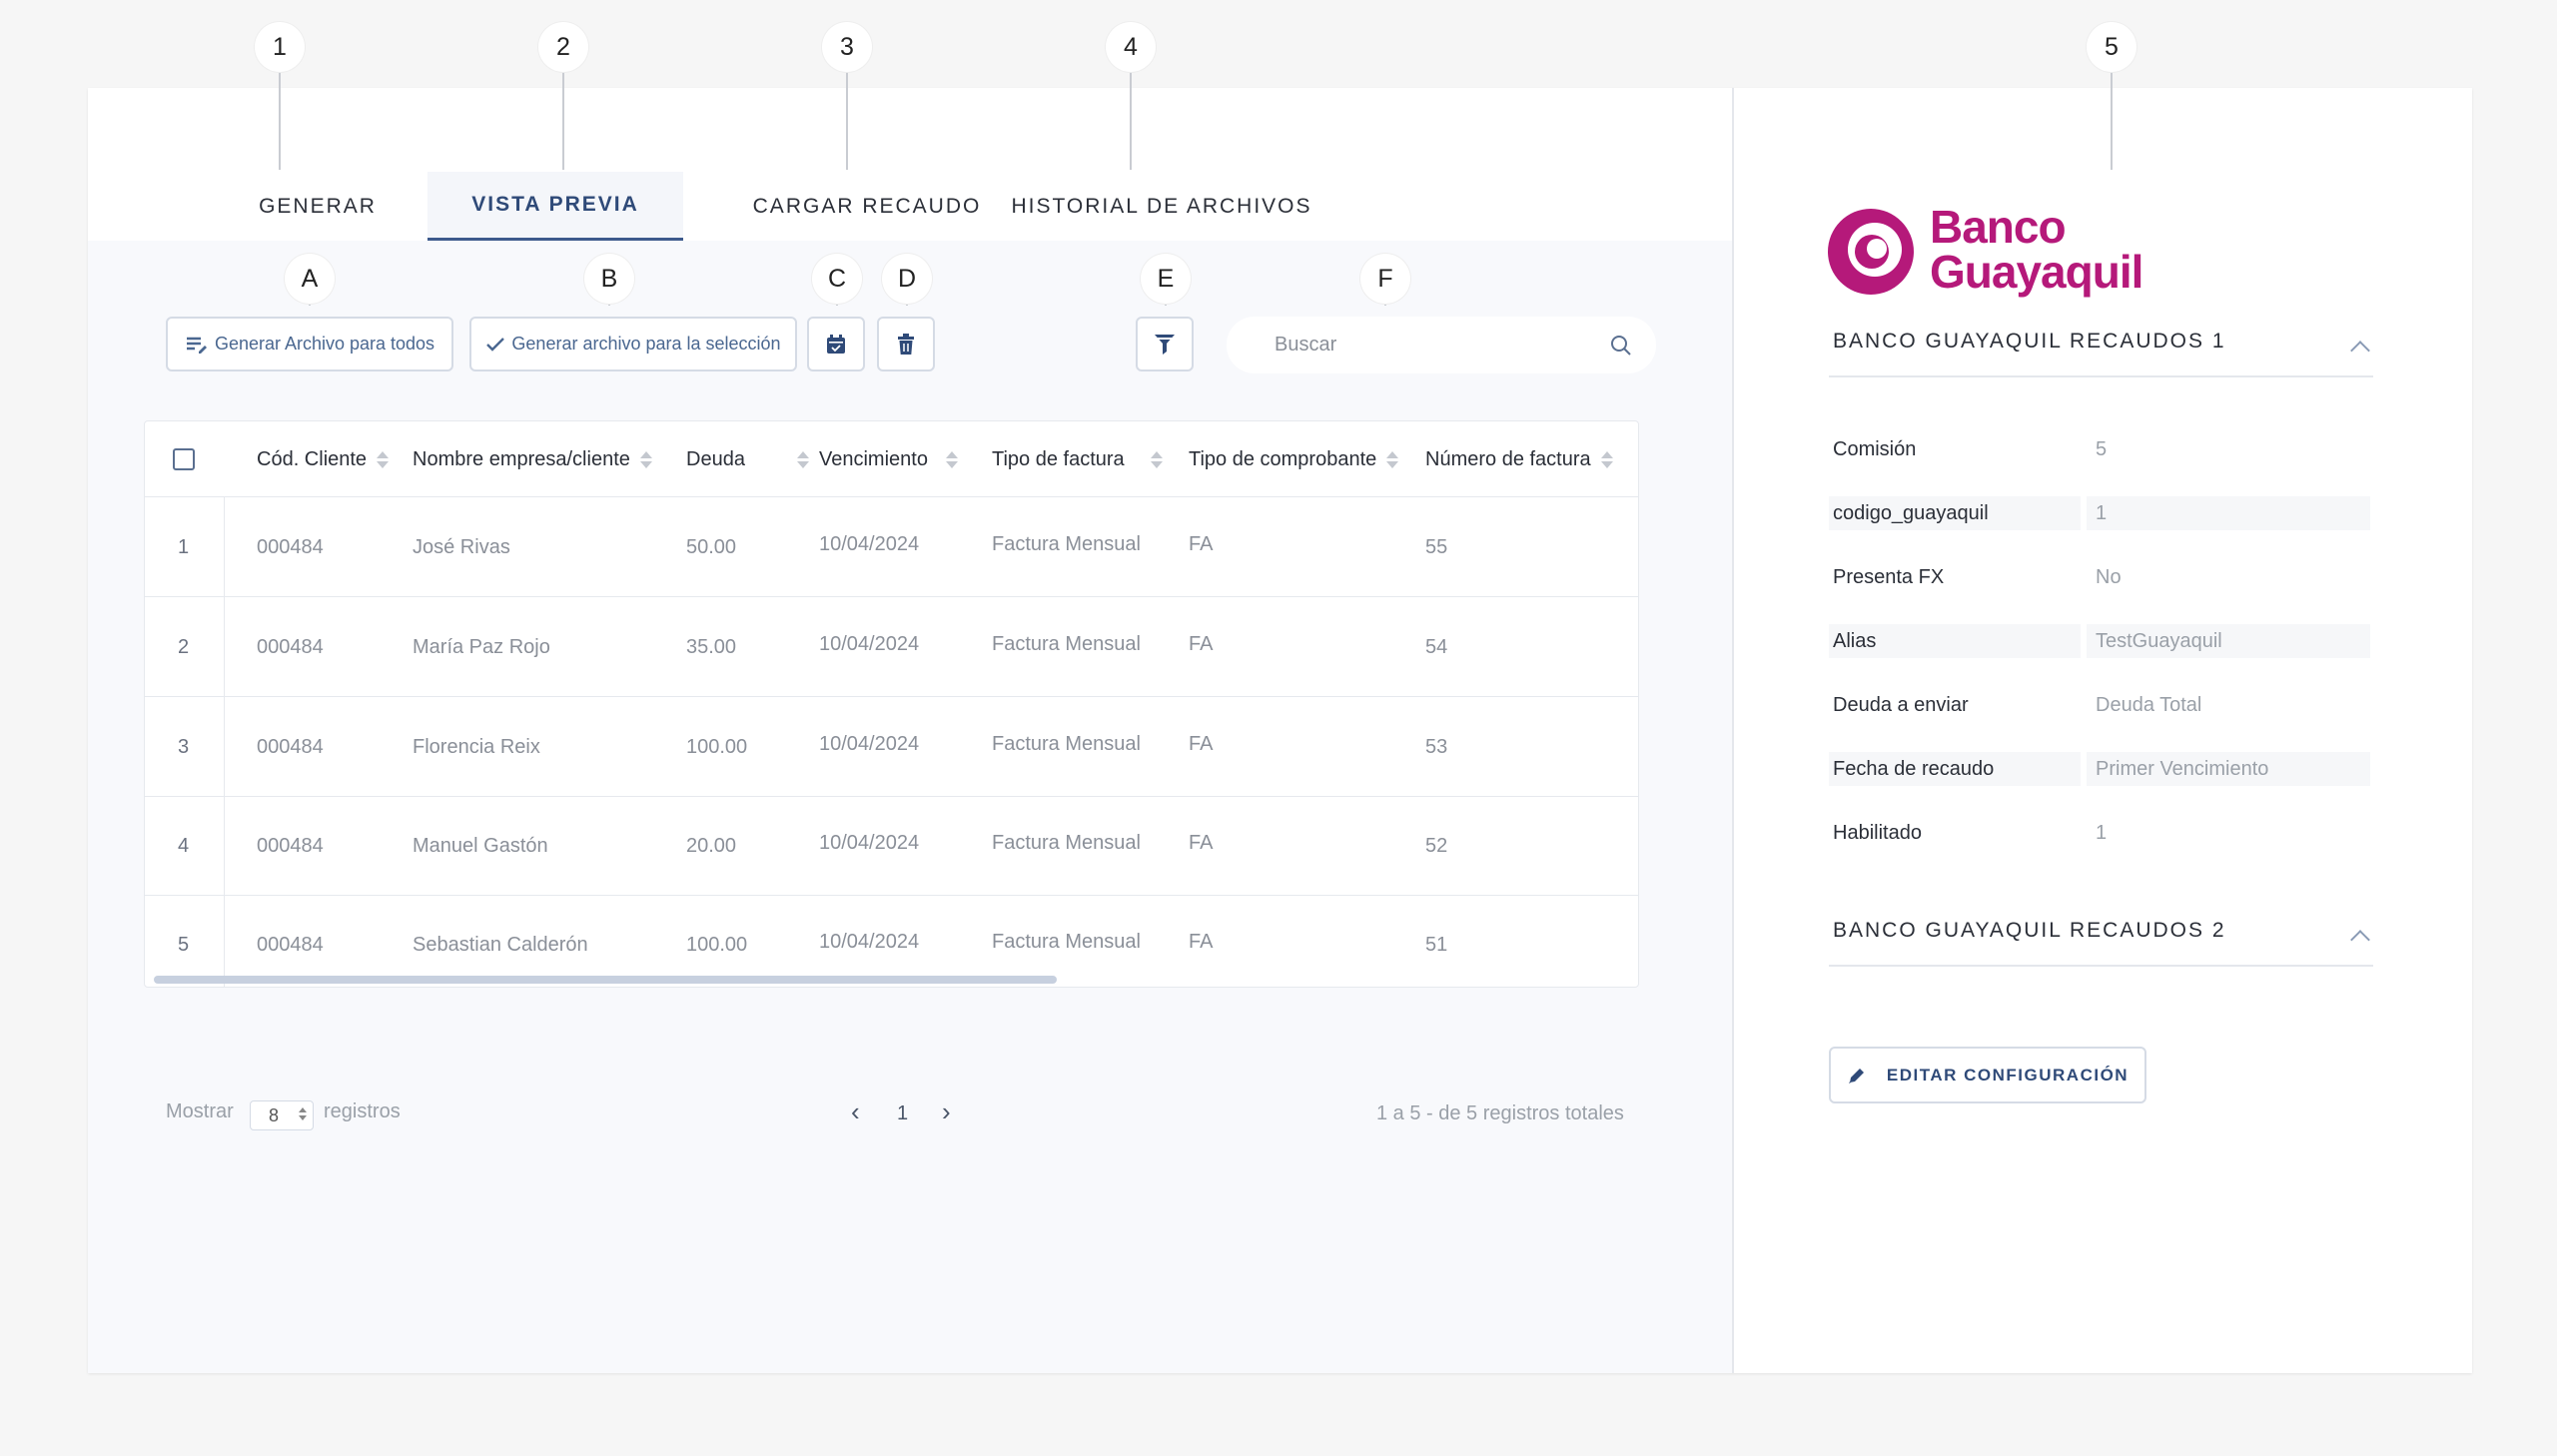 This screenshot has height=1456, width=2557. Describe the element at coordinates (318, 206) in the screenshot. I see `tab-generar: GENERAR` at that location.